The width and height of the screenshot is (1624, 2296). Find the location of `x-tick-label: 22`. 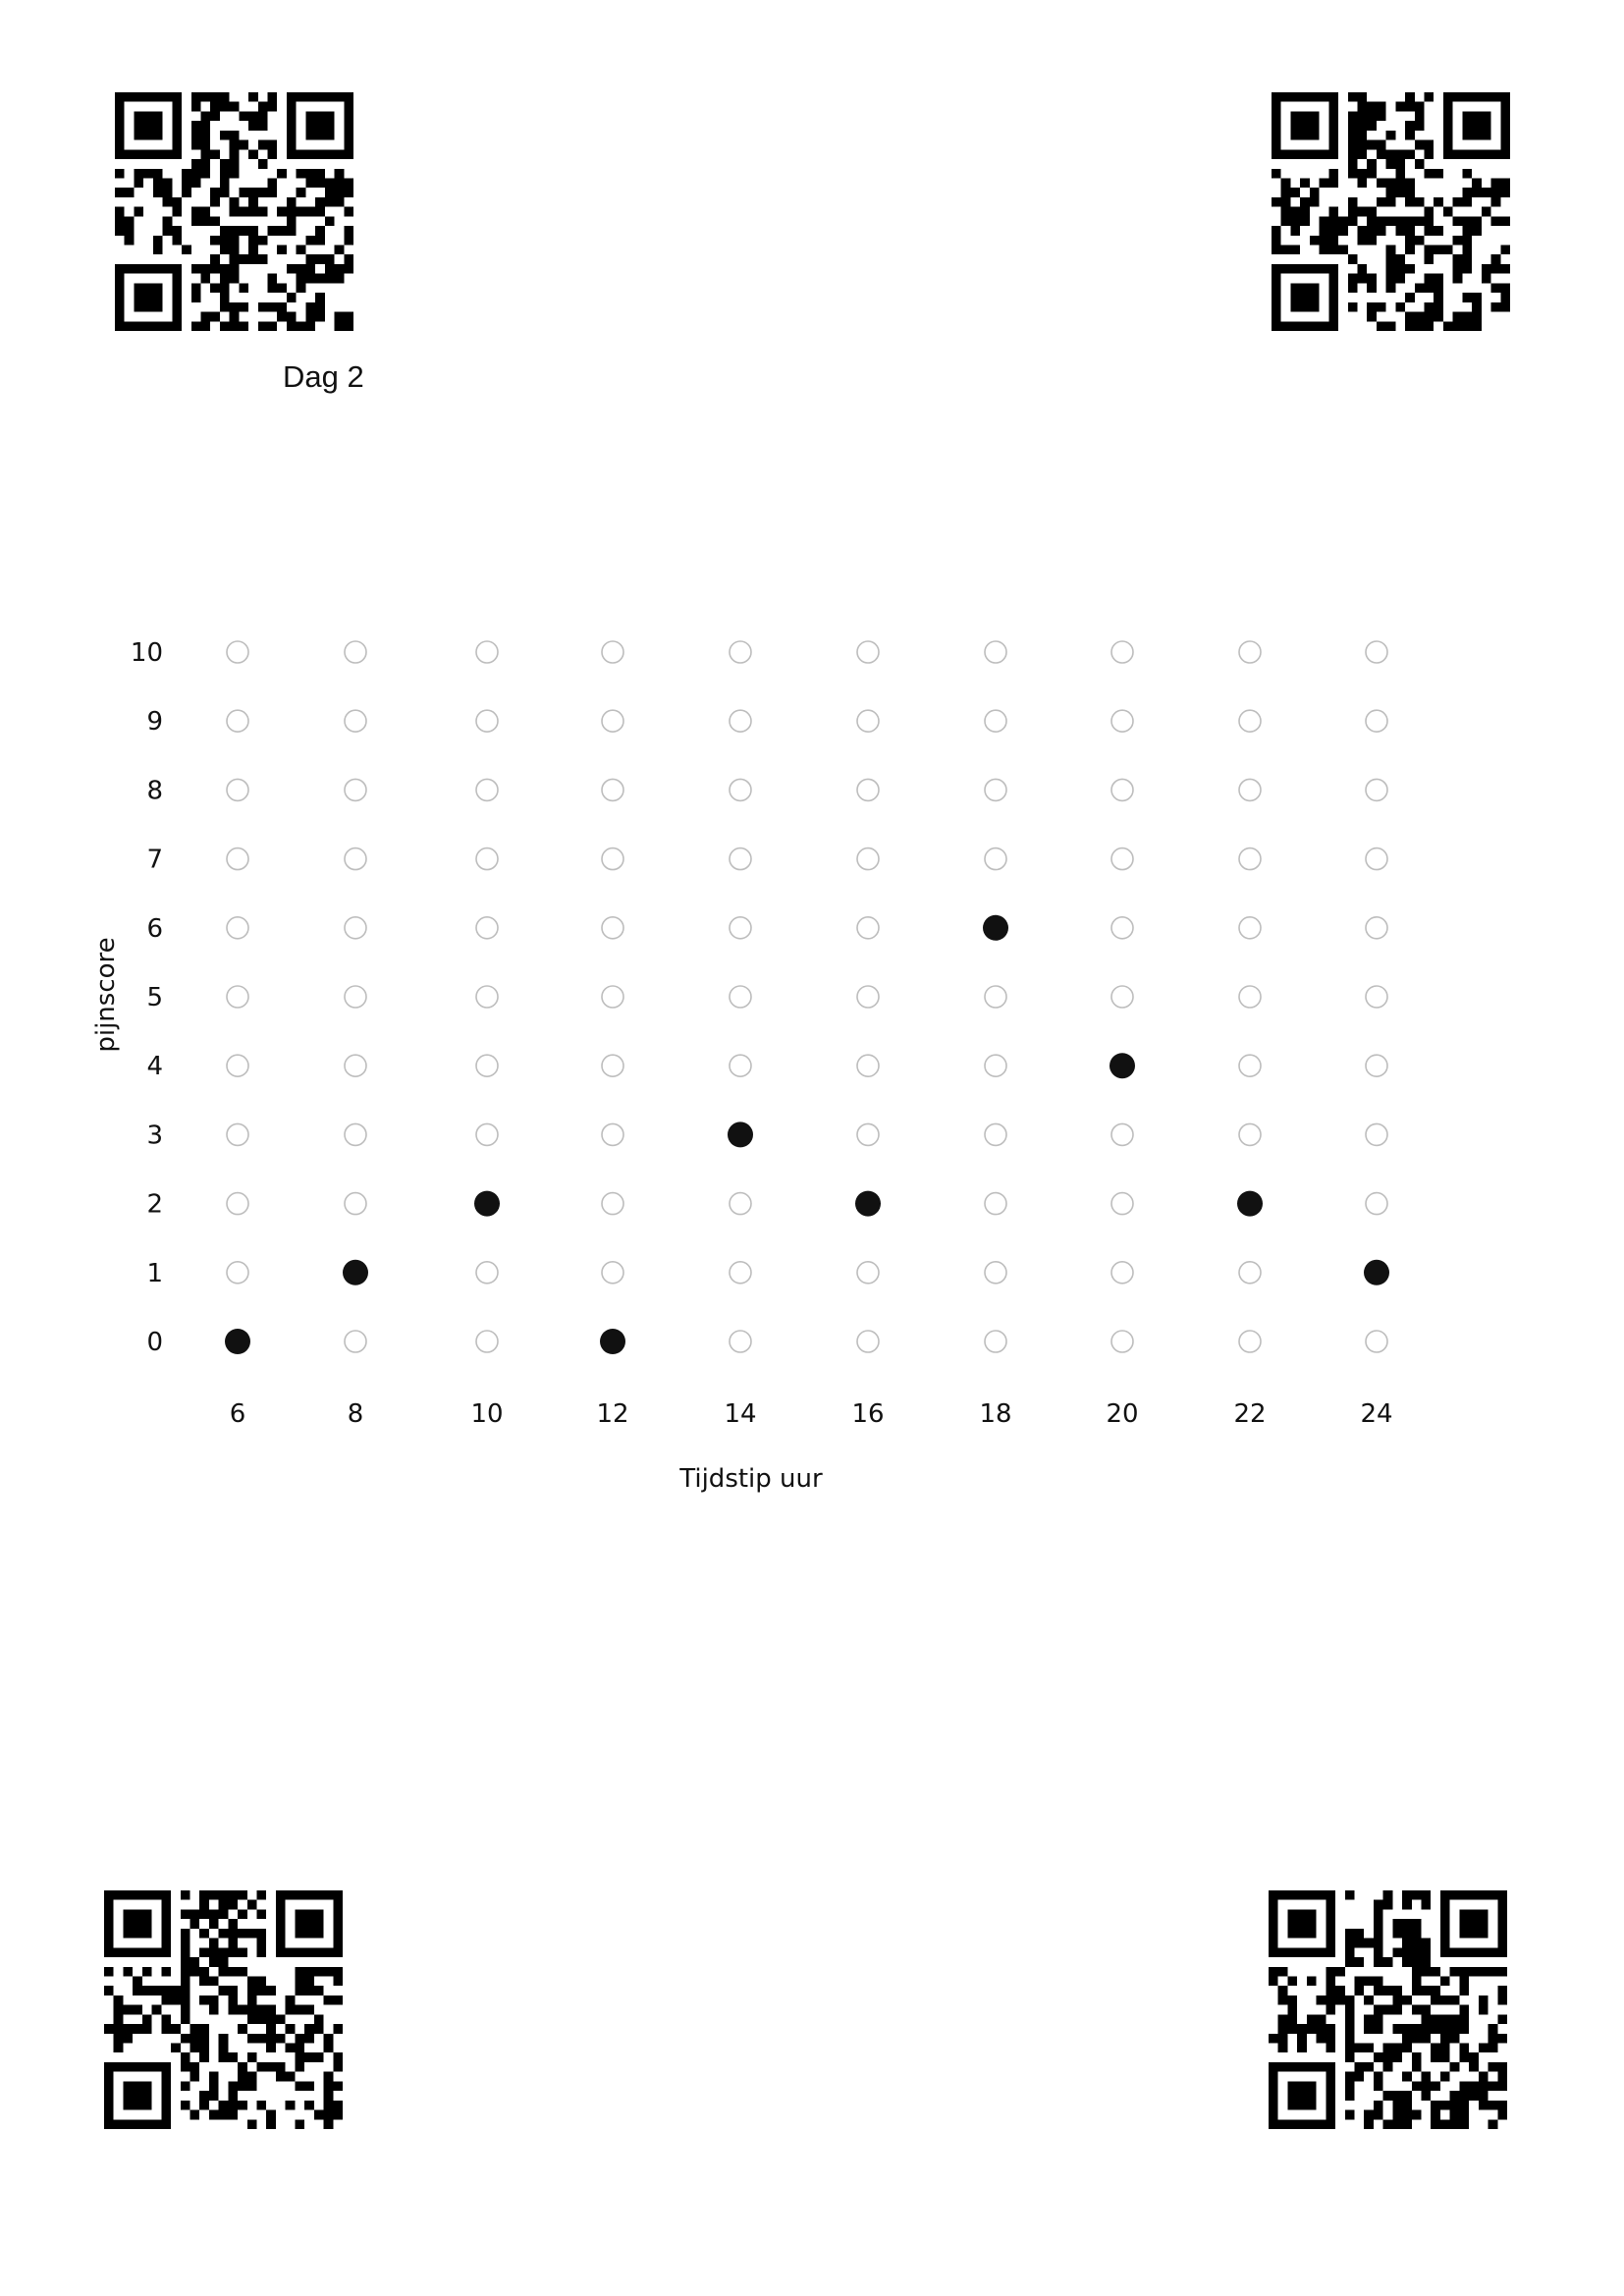

x-tick-label: 22 is located at coordinates (1249, 1414).